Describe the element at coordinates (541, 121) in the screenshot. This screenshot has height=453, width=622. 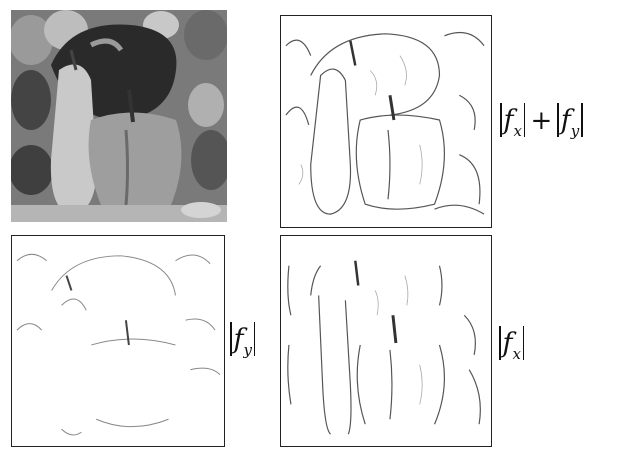
I see `gradient-sum-label: fx + fy` at that location.